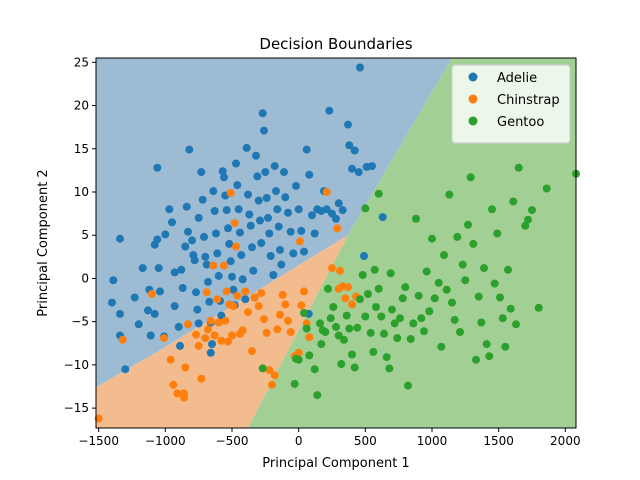 The image size is (640, 480). Describe the element at coordinates (365, 441) in the screenshot. I see `x-tick-label: 500` at that location.